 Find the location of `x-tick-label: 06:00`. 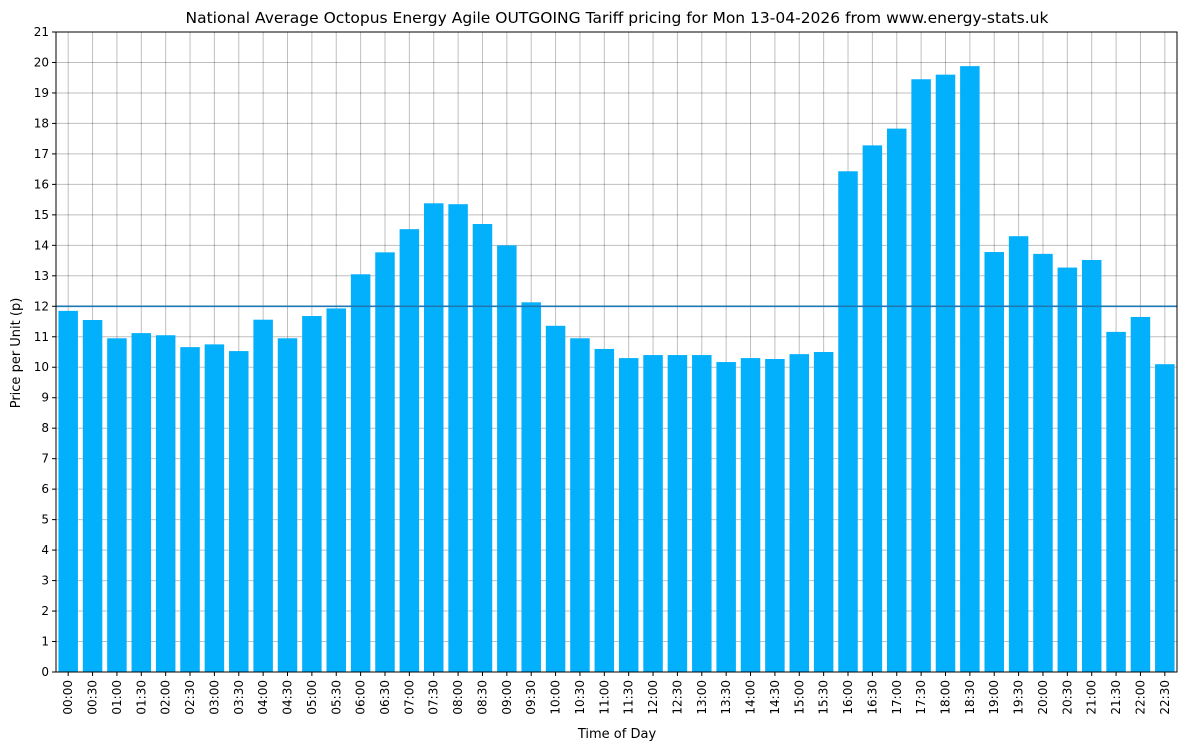

x-tick-label: 06:00 is located at coordinates (361, 697).